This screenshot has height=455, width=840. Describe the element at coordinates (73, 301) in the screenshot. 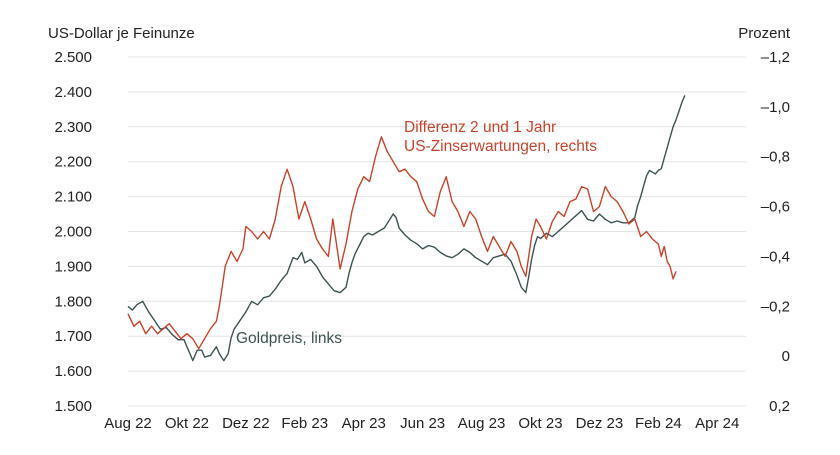

I see `left-tick-label: 1.800` at that location.